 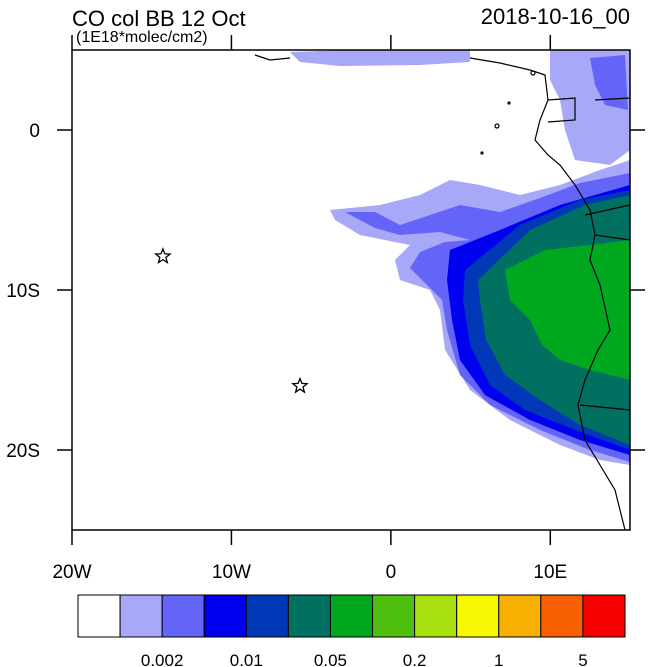 I want to click on colorbar-label: 5, so click(x=582, y=659).